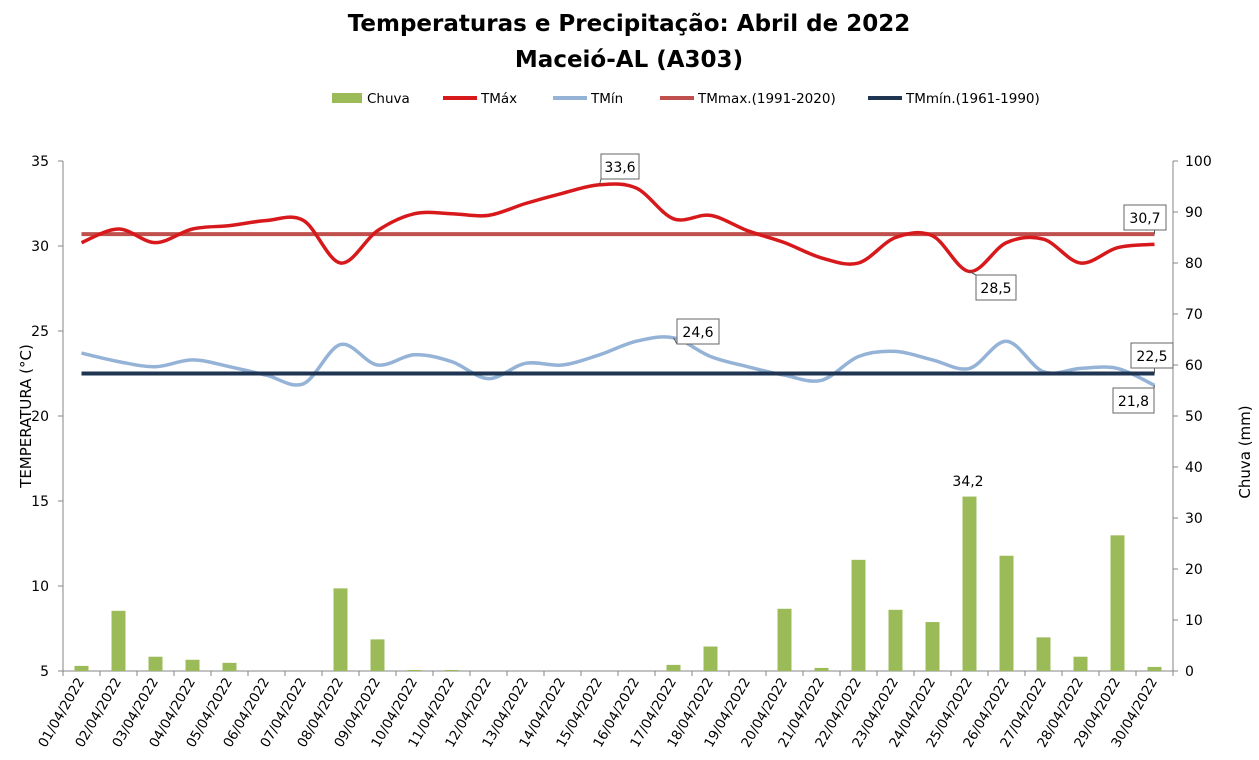  What do you see at coordinates (618, 361) in the screenshot?
I see `line-tmin` at bounding box center [618, 361].